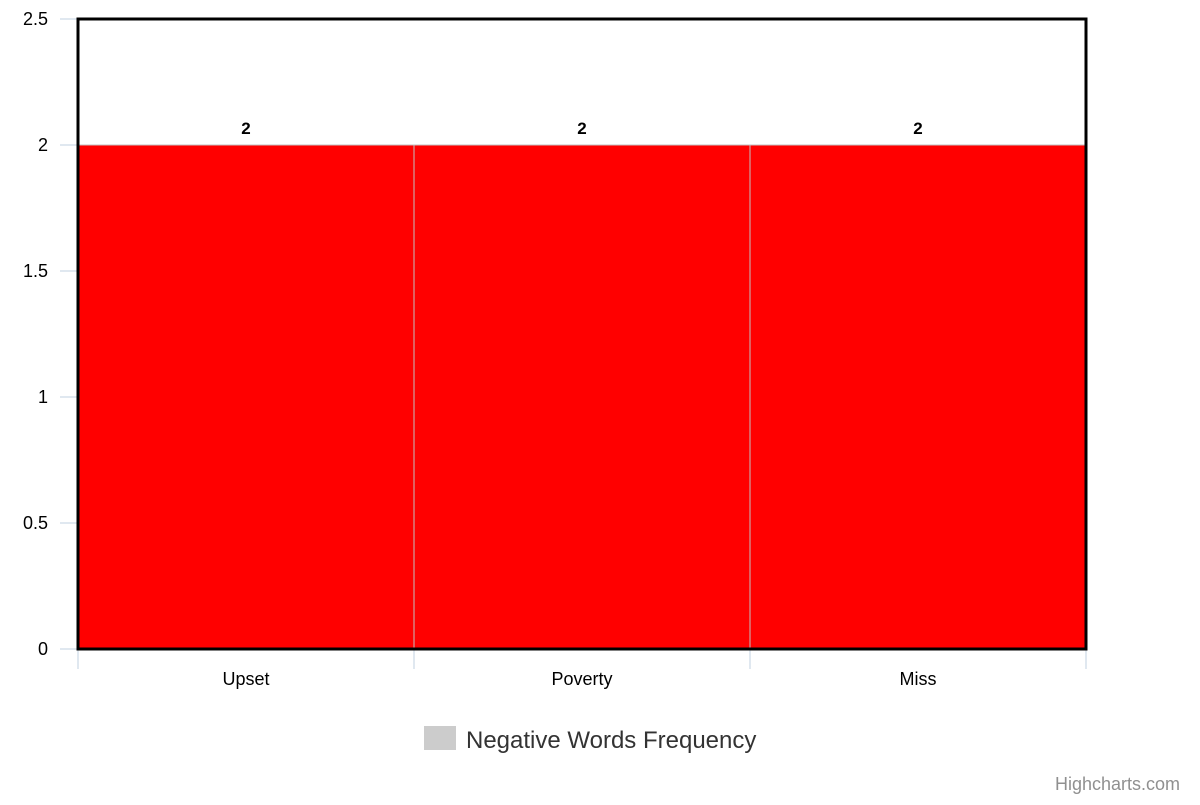 This screenshot has height=805, width=1200. What do you see at coordinates (43, 649) in the screenshot?
I see `y-tick-label: 0` at bounding box center [43, 649].